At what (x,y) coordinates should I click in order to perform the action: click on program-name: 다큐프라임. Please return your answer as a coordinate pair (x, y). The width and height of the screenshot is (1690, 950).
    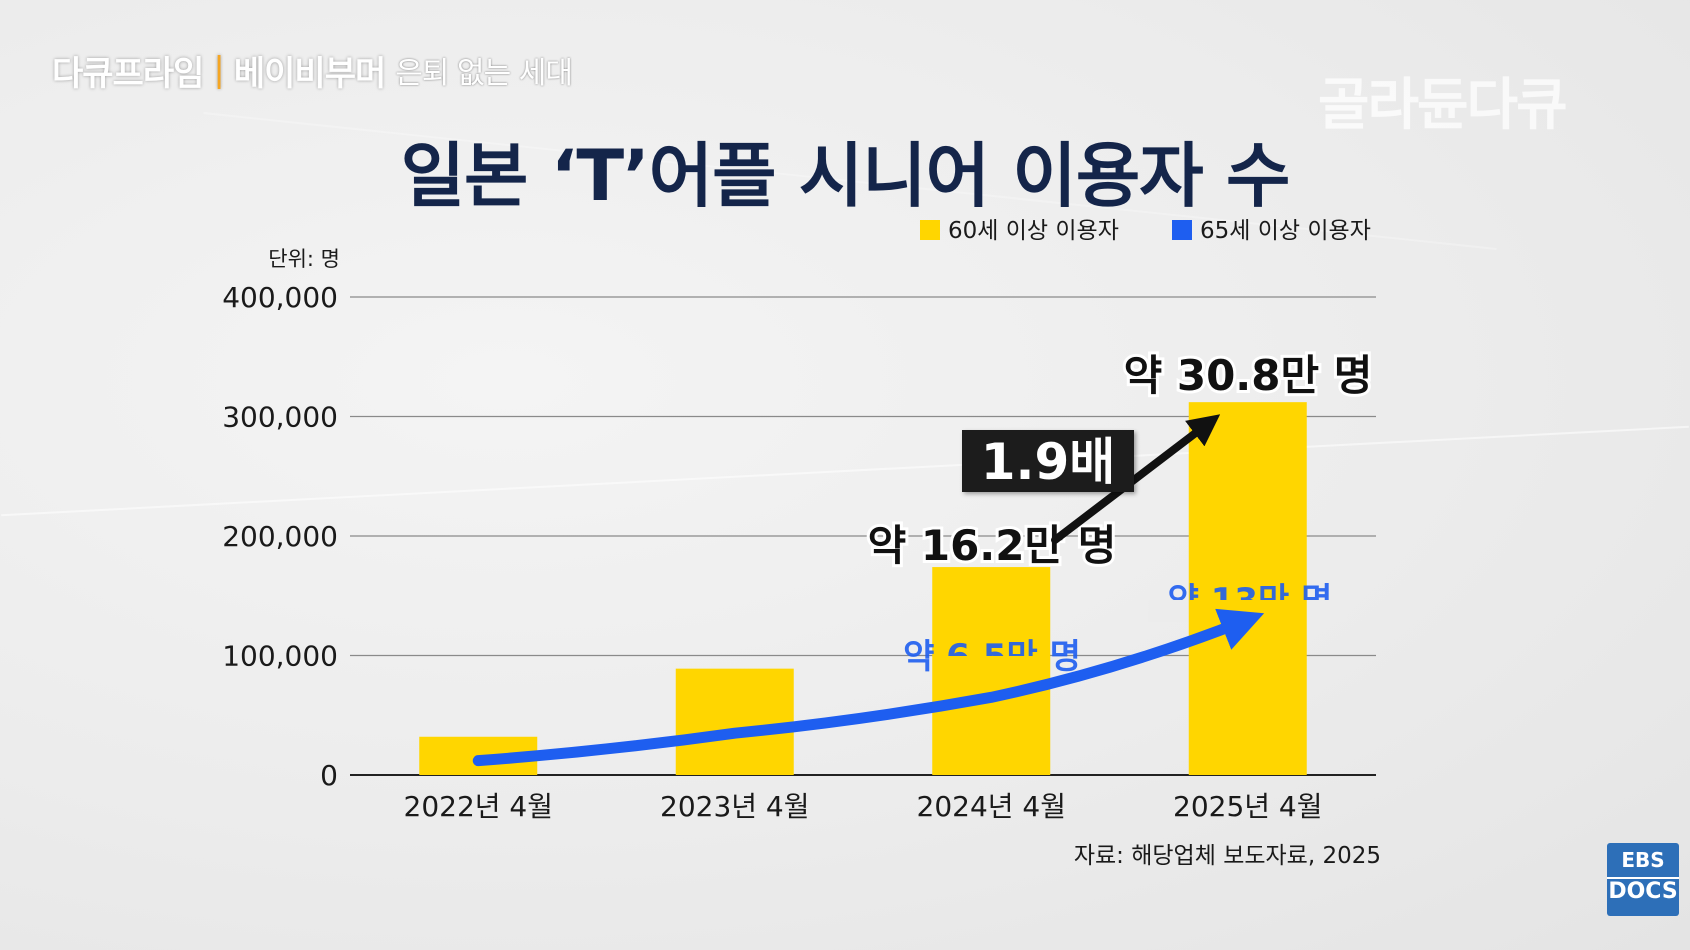
    Looking at the image, I should click on (128, 73).